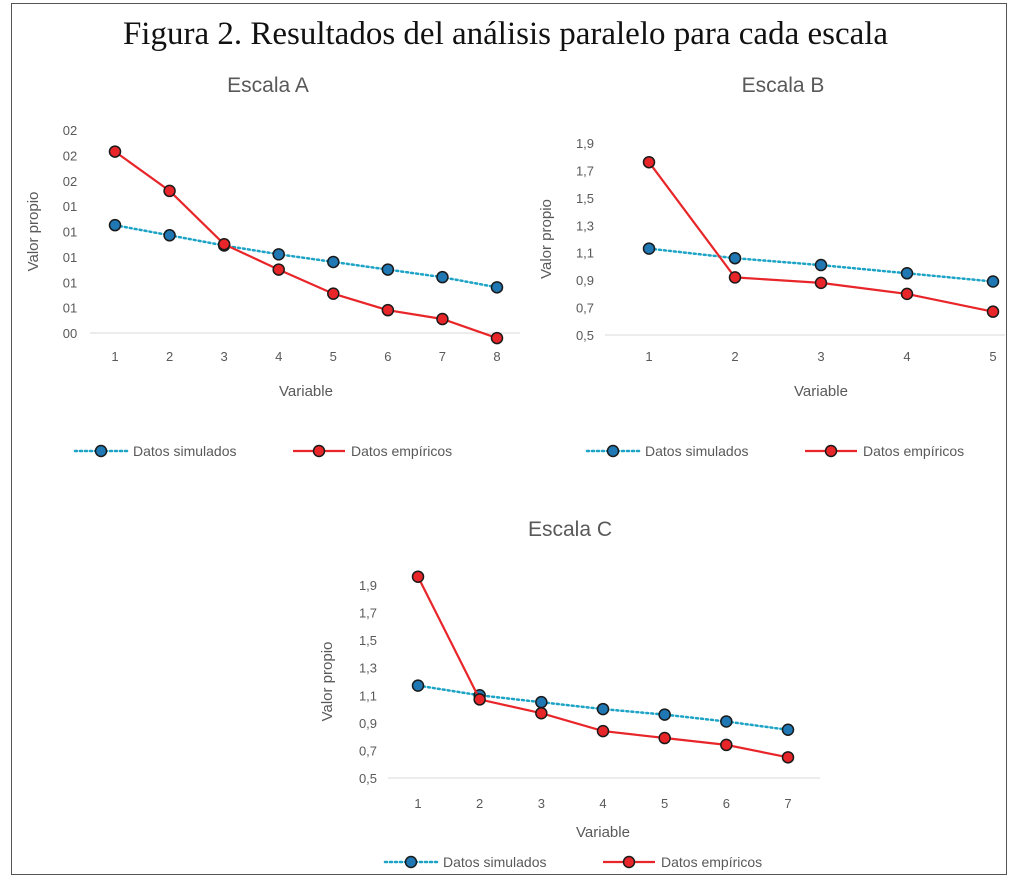 This screenshot has height=879, width=1011. What do you see at coordinates (585, 170) in the screenshot?
I see `y-tick-label: 1,7` at bounding box center [585, 170].